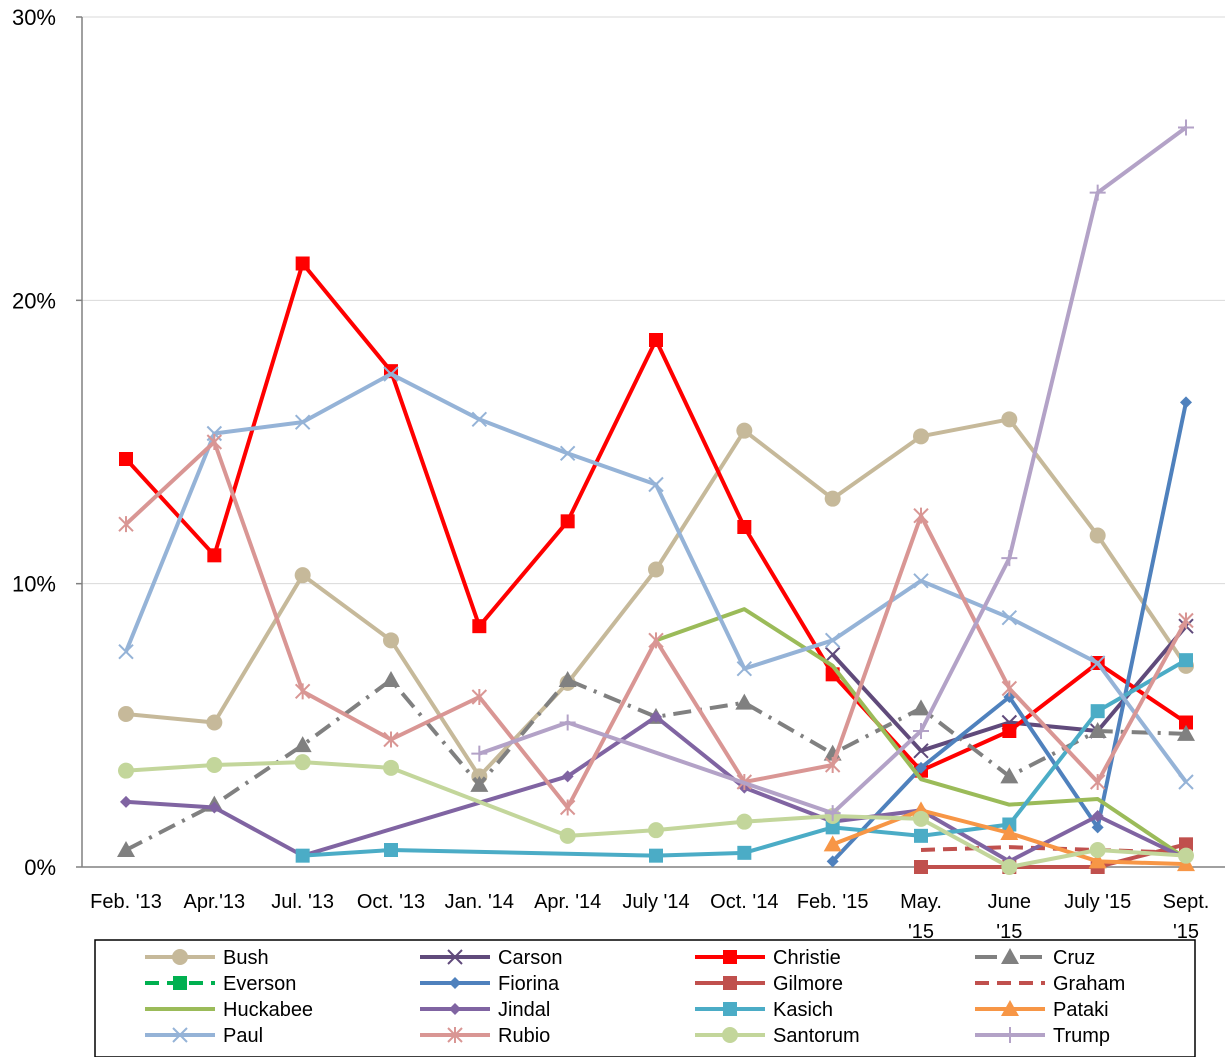 The width and height of the screenshot is (1225, 1057). Describe the element at coordinates (204, 1036) in the screenshot. I see `legend-item-paul: Paul` at that location.